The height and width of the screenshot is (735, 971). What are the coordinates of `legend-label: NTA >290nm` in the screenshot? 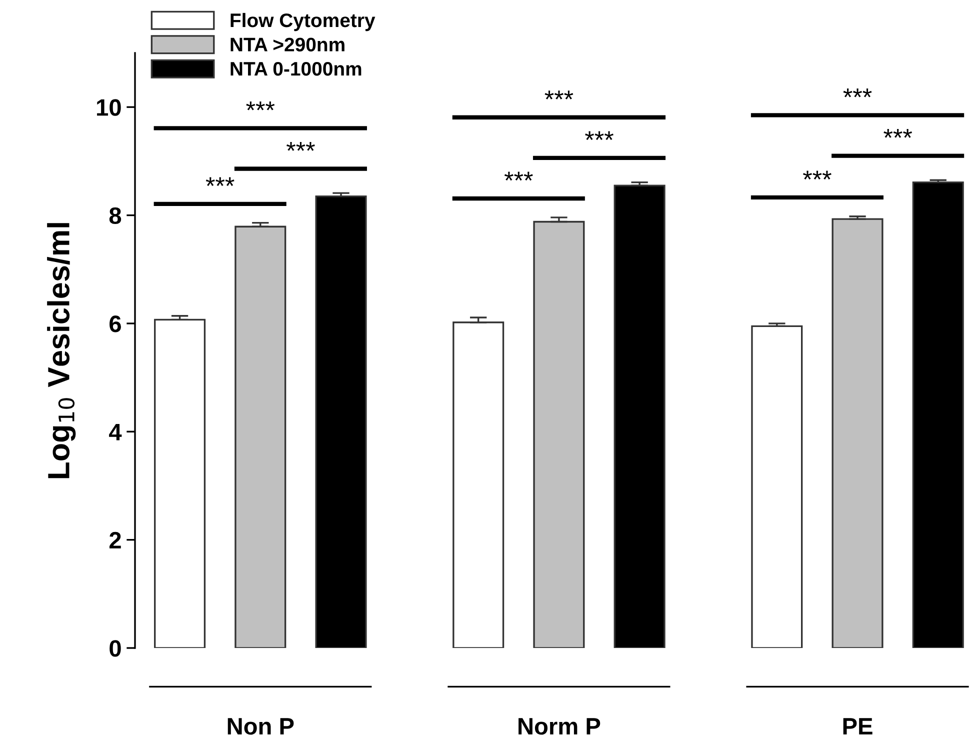 It's located at (287, 45).